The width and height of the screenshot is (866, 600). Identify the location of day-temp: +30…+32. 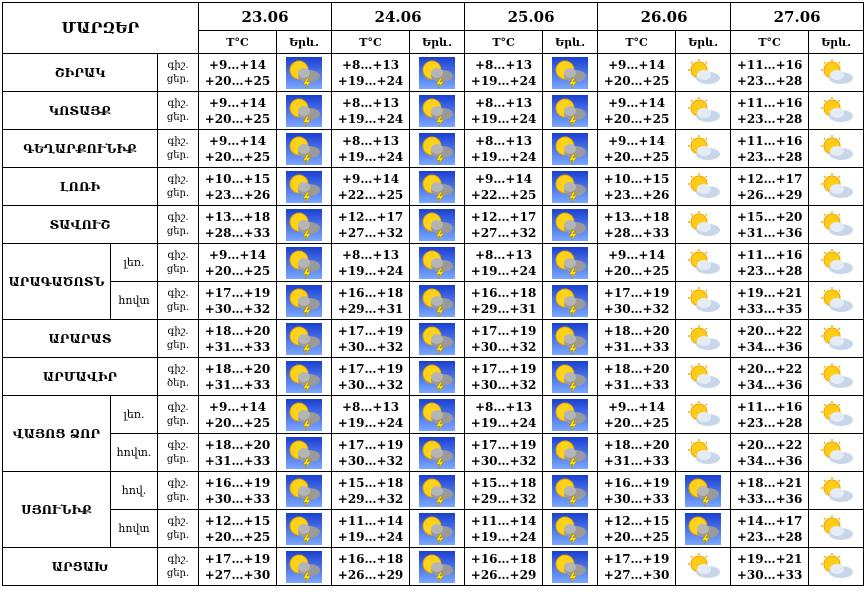
(370, 384).